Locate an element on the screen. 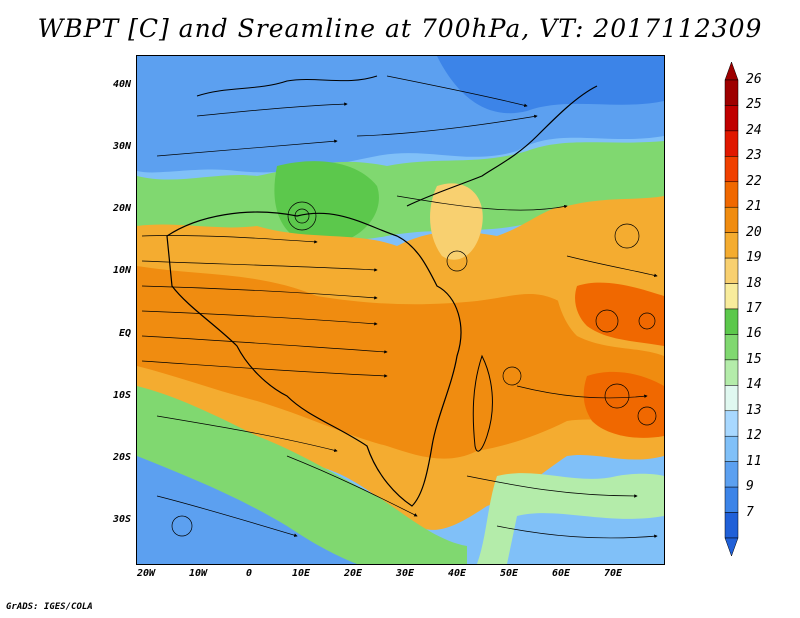  colorbar is located at coordinates (731, 309).